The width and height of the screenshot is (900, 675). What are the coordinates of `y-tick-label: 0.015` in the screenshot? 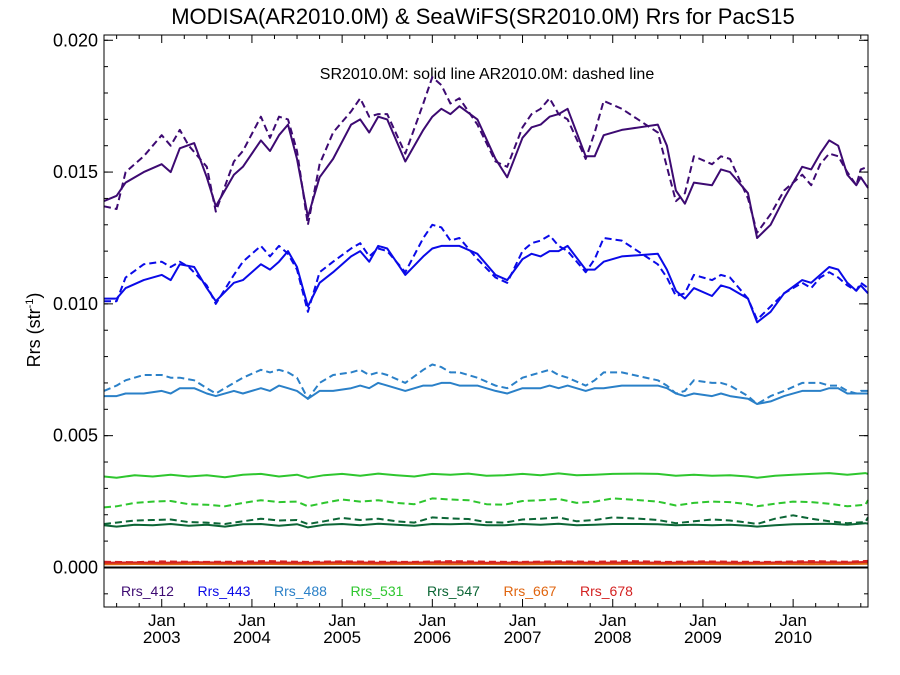 It's located at (75, 172).